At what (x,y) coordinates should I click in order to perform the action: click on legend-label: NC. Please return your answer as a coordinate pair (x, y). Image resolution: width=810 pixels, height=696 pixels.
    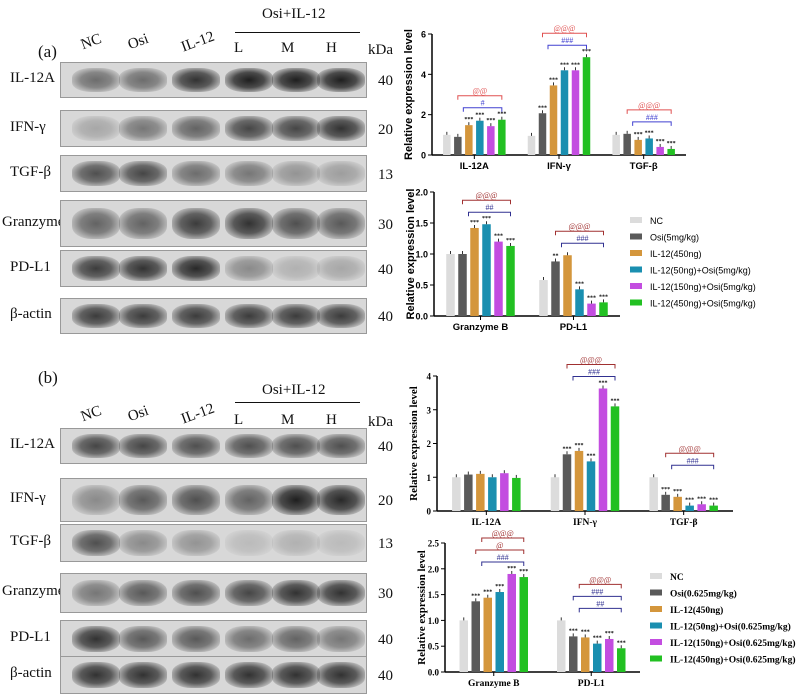
    Looking at the image, I should click on (677, 578).